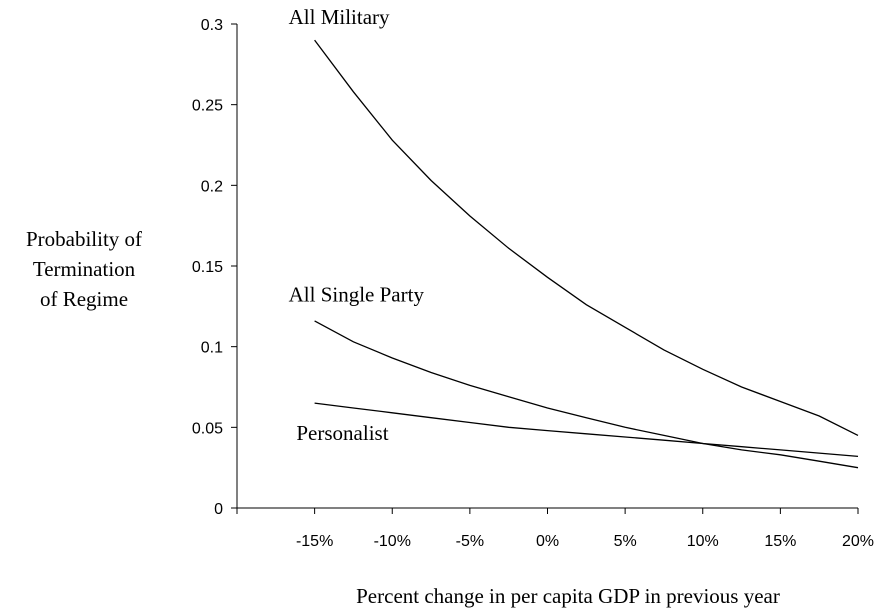 The width and height of the screenshot is (879, 615). What do you see at coordinates (357, 225) in the screenshot?
I see `series-labels: All Military All Single Party Personalist` at bounding box center [357, 225].